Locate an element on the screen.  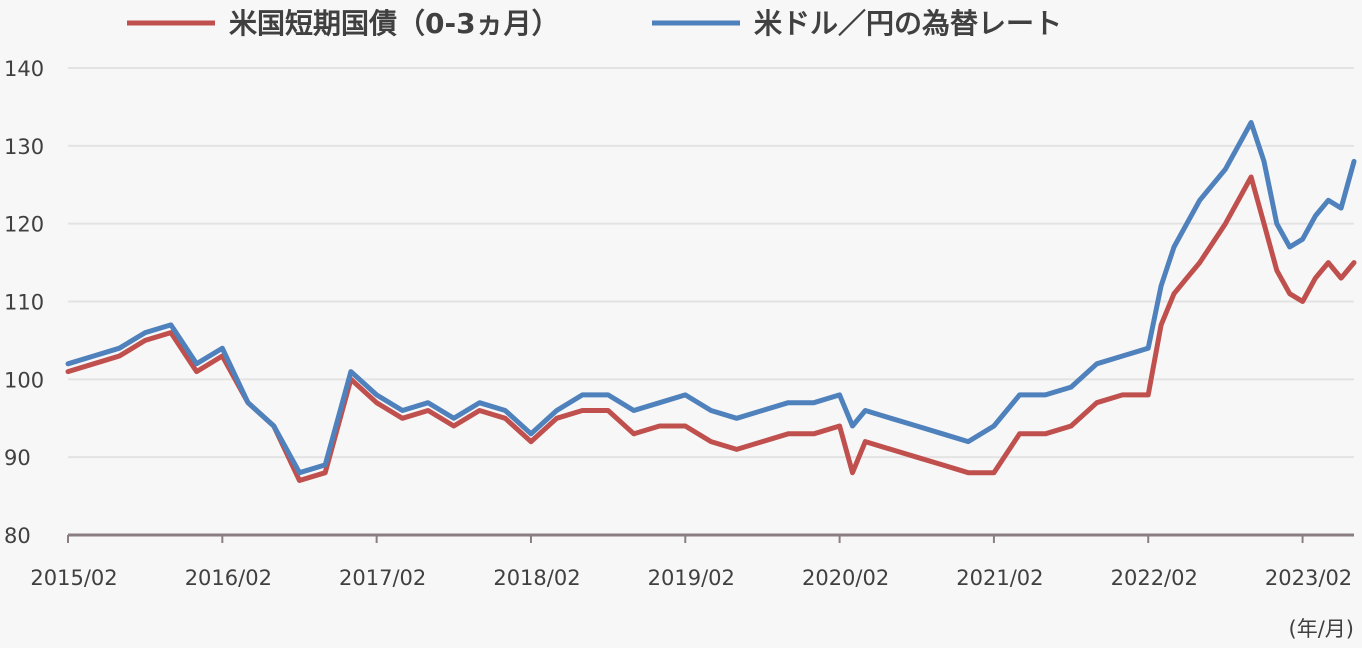
x-tick-label: 2016/02 is located at coordinates (228, 578).